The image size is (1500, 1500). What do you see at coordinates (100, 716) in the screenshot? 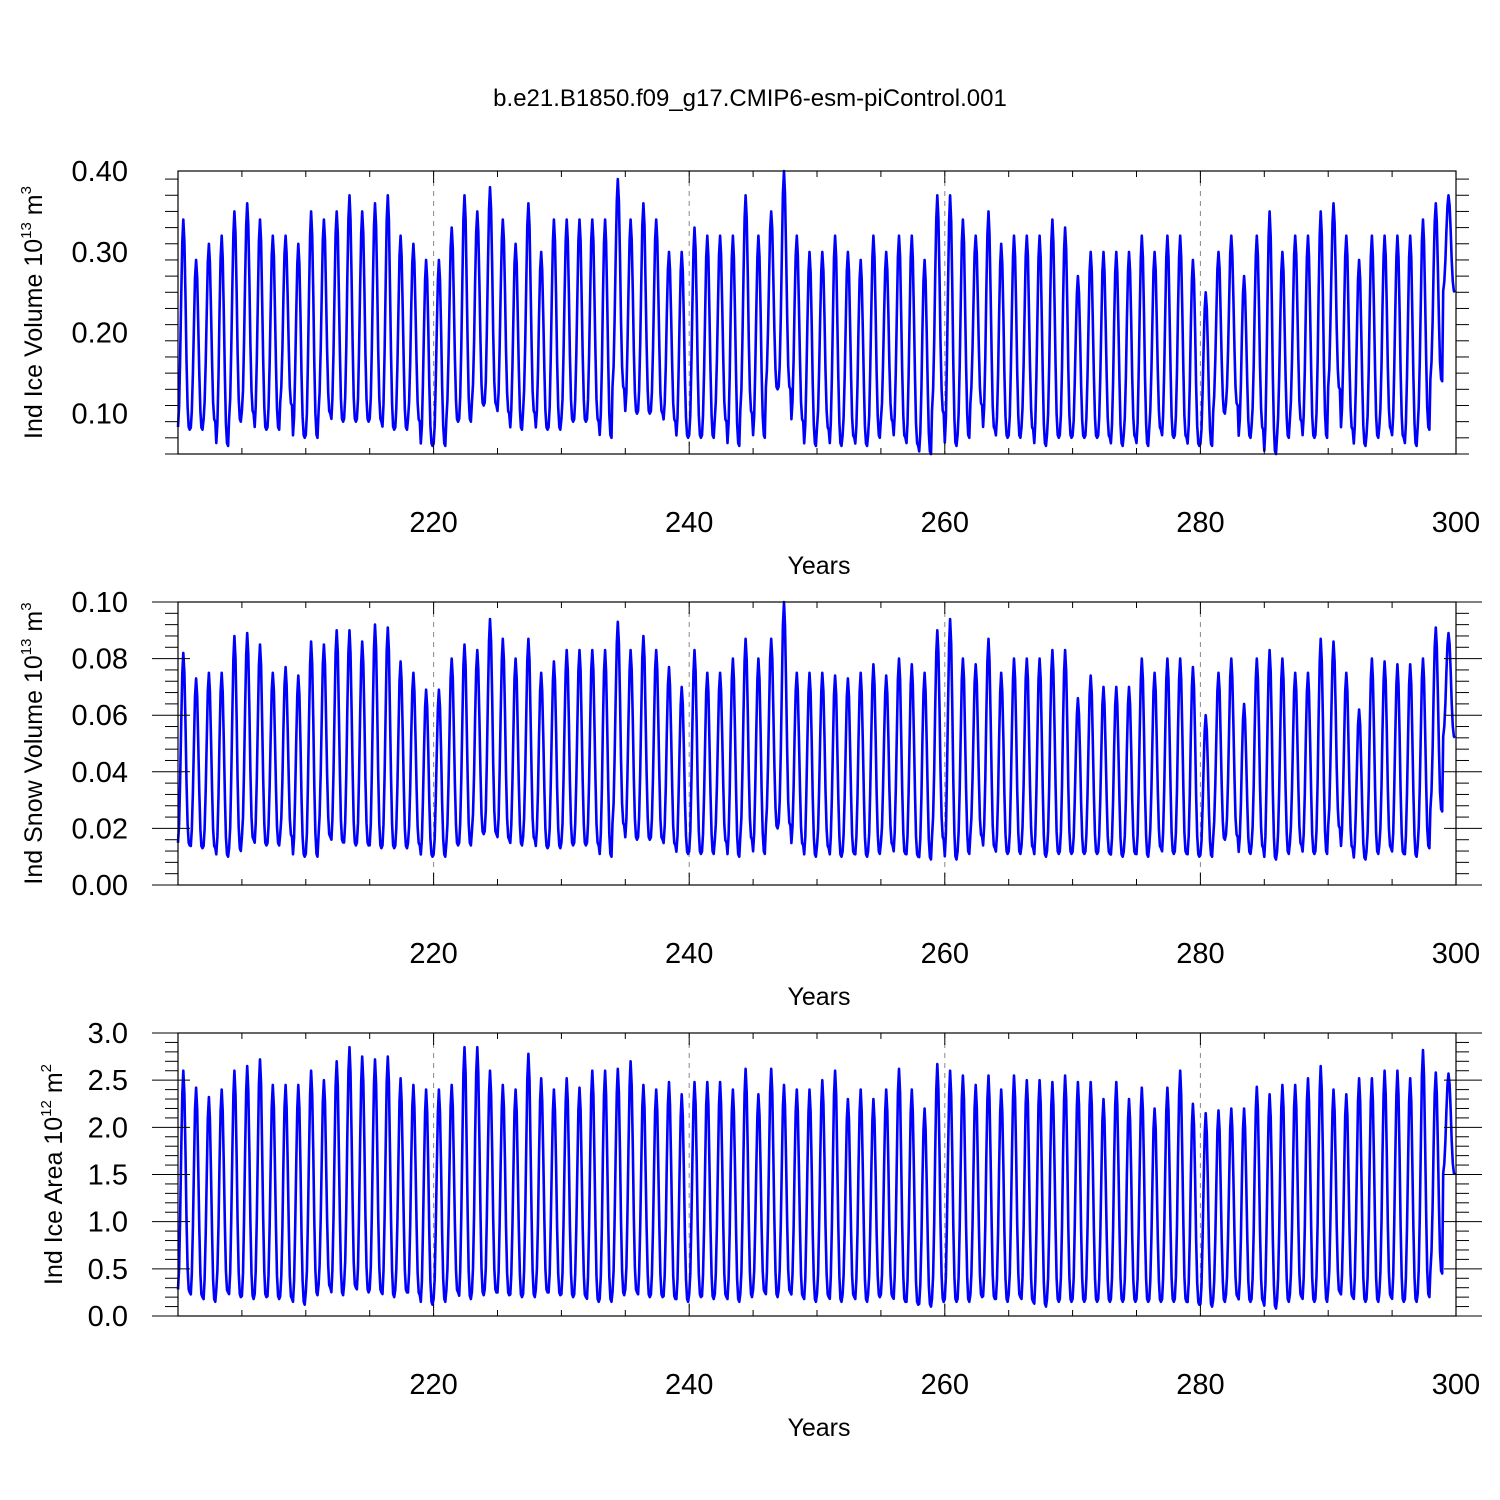
I see `y-tick-label: 0.06` at bounding box center [100, 716].